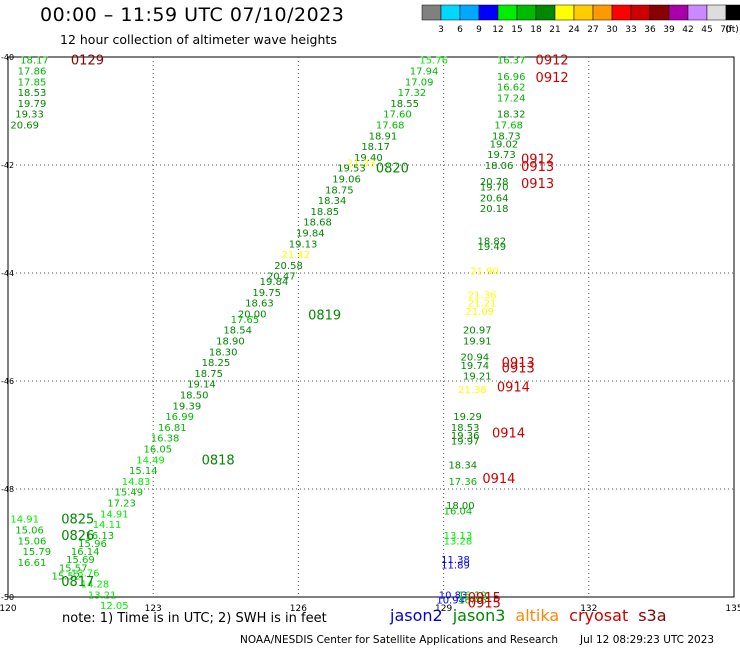  What do you see at coordinates (484, 271) in the screenshot?
I see `swh-value: 21.90` at bounding box center [484, 271].